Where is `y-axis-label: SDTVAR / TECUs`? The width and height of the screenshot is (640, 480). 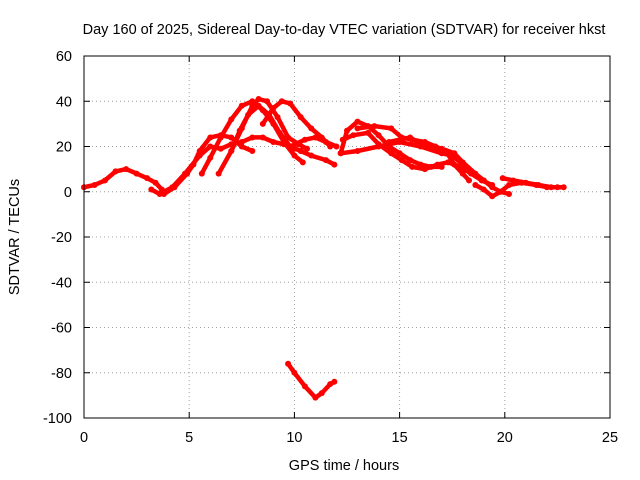 y-axis-label: SDTVAR / TECUs is located at coordinates (15, 237).